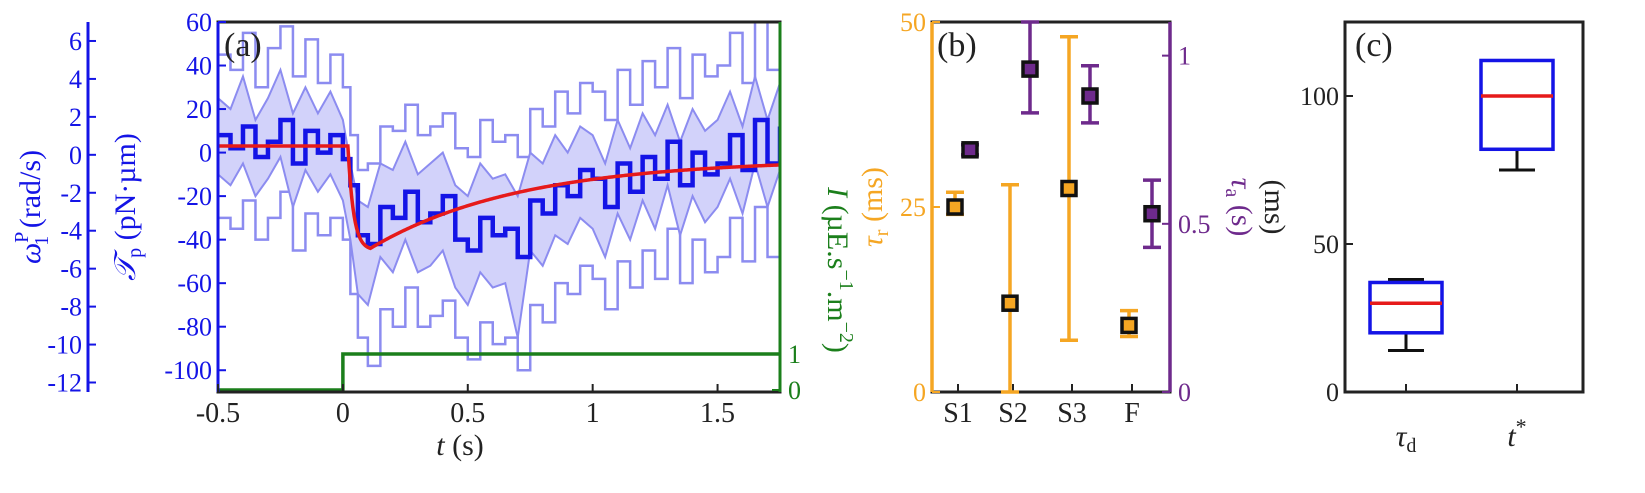  I want to click on tau-r-axis-label-sym: τ, so click(872, 241).